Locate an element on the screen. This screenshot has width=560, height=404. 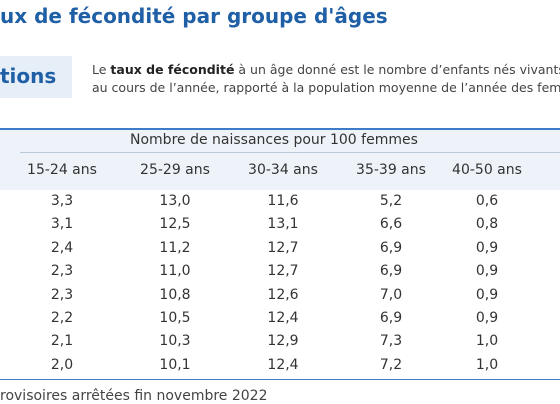
cell: 11,2 is located at coordinates (175, 247).